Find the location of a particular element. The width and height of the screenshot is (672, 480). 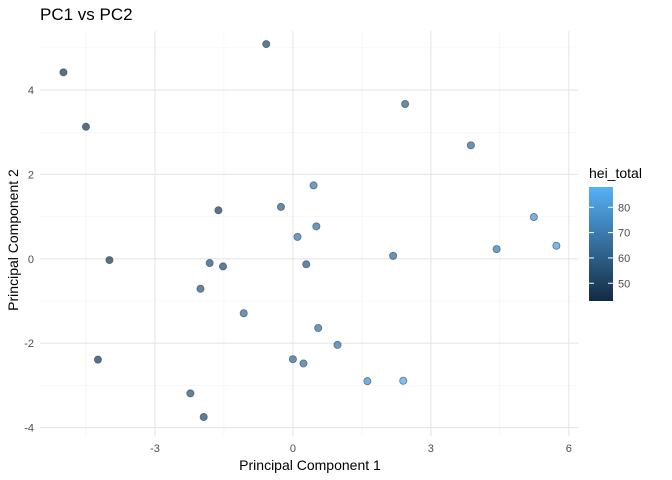

legend: hei_total 50 60 70 80 is located at coordinates (615, 233).